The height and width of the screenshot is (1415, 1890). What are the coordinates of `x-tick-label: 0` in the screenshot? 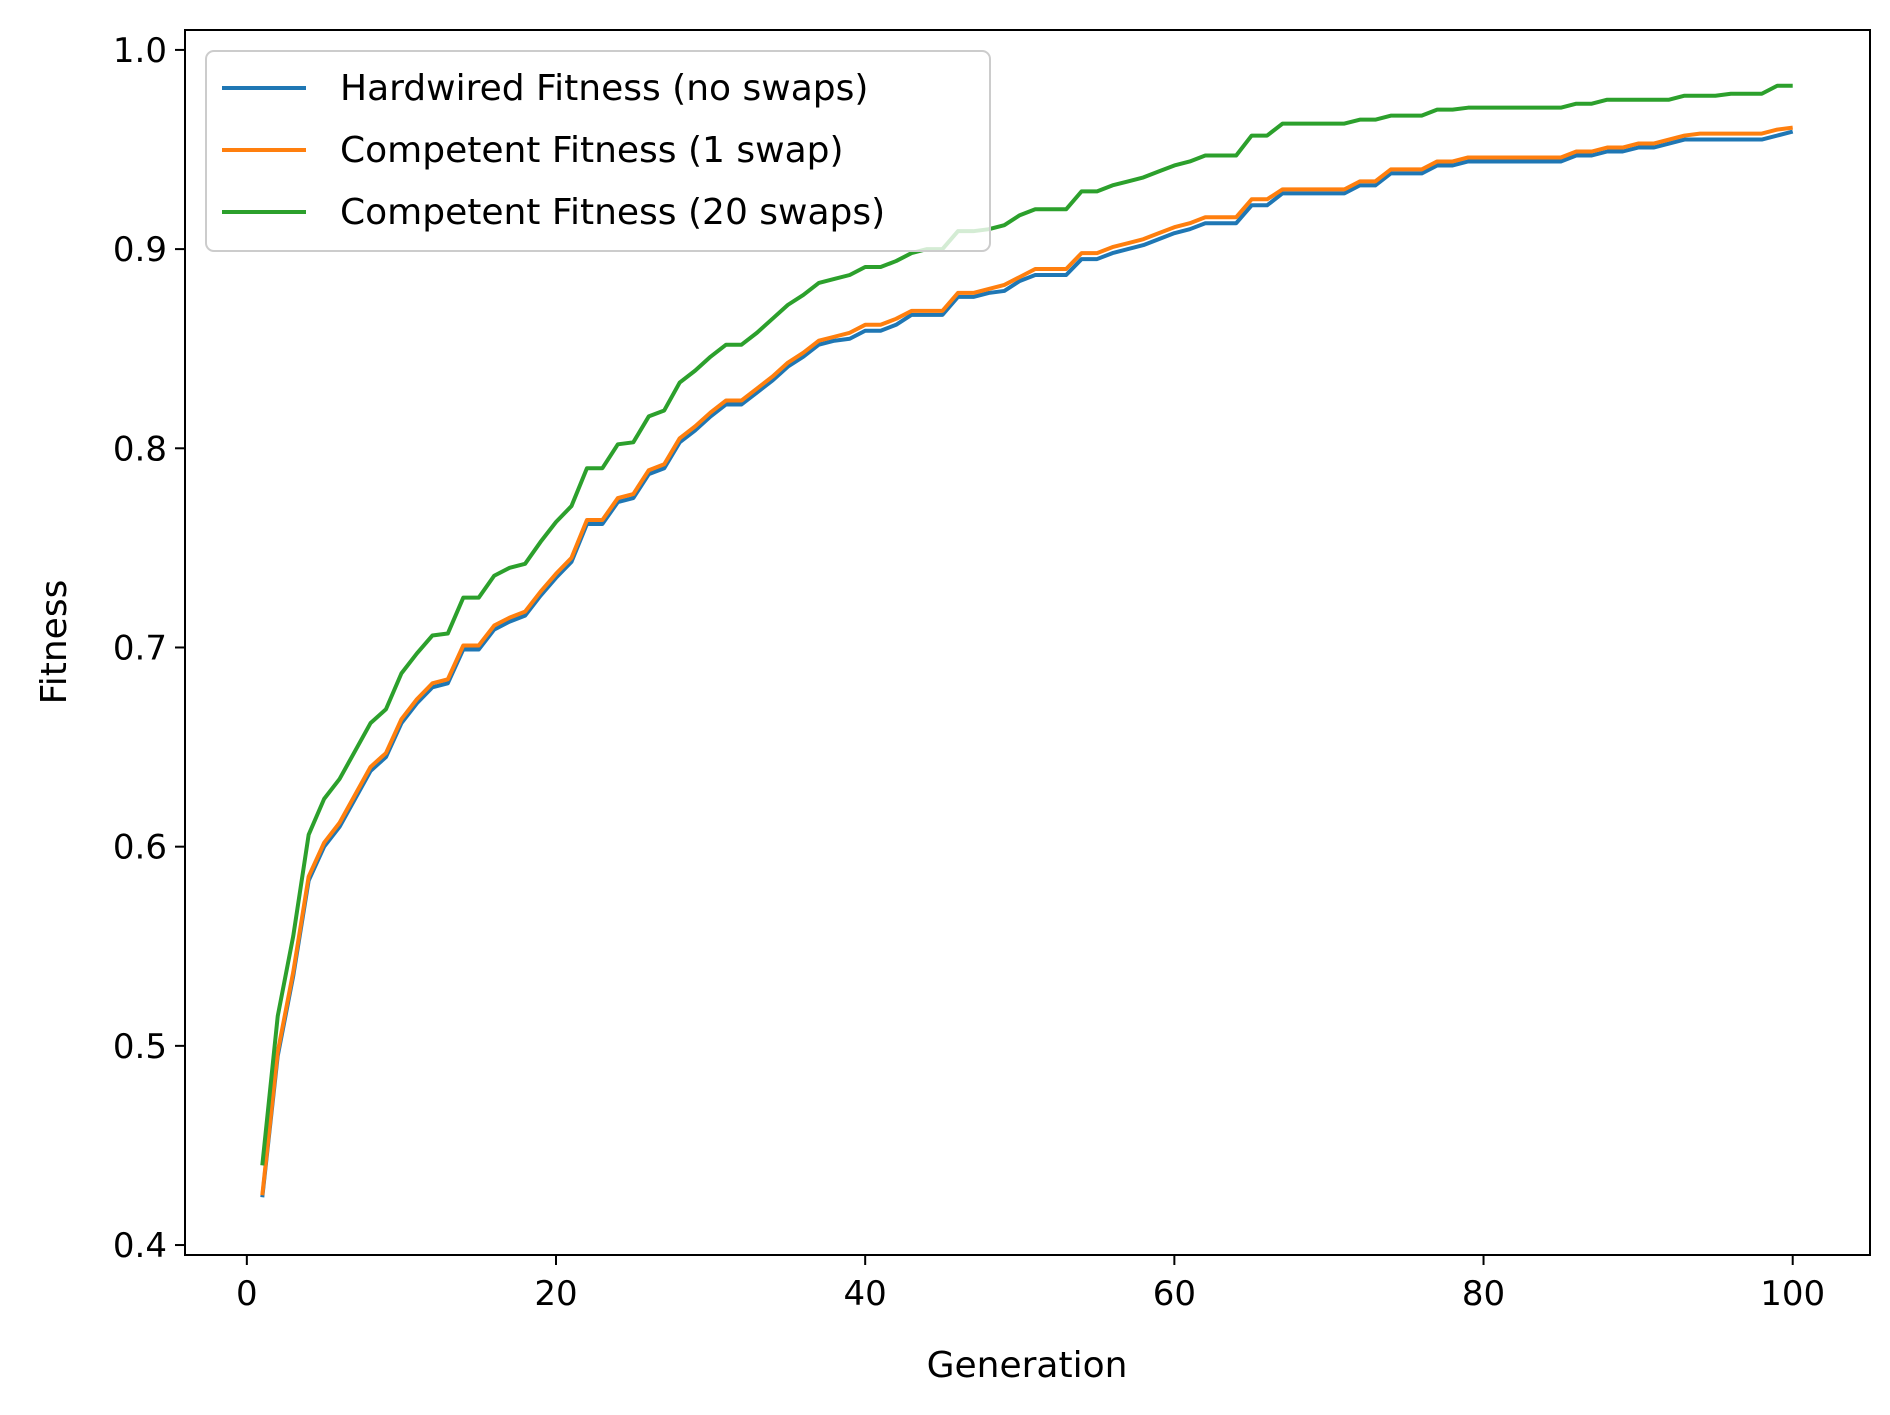 It's located at (247, 1294).